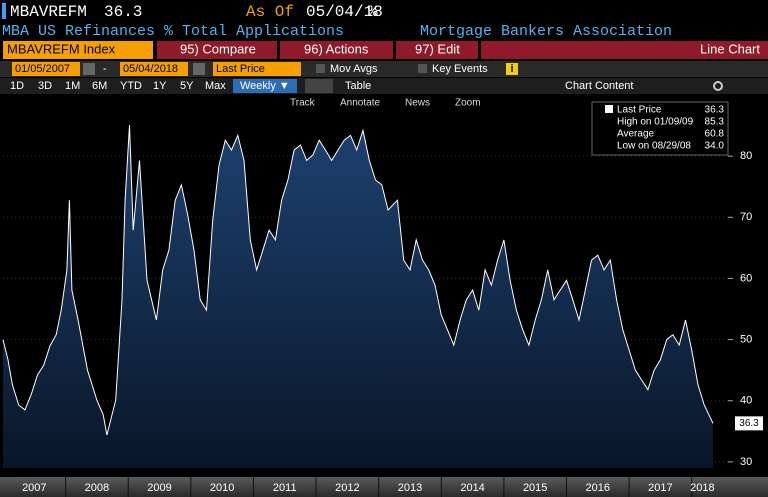 This screenshot has height=497, width=768. What do you see at coordinates (746, 217) in the screenshot?
I see `y-tick-label: 70` at bounding box center [746, 217].